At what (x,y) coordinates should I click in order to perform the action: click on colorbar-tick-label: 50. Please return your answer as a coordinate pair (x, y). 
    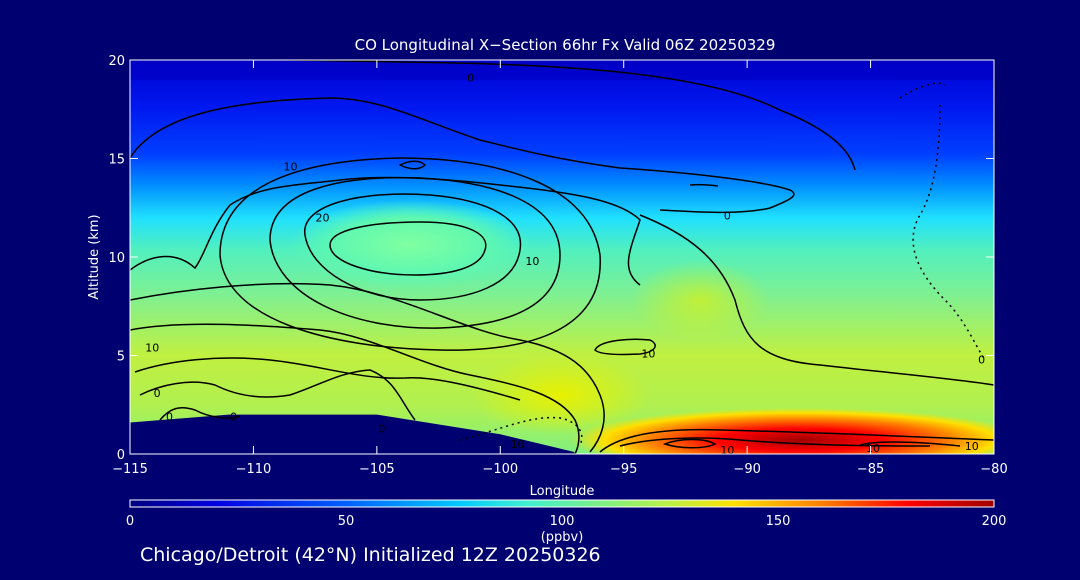
    Looking at the image, I should click on (346, 521).